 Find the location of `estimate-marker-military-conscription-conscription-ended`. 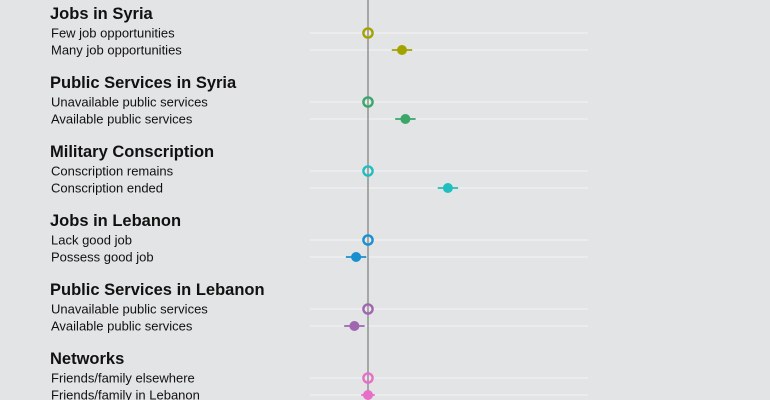

estimate-marker-military-conscription-conscription-ended is located at coordinates (447, 188).